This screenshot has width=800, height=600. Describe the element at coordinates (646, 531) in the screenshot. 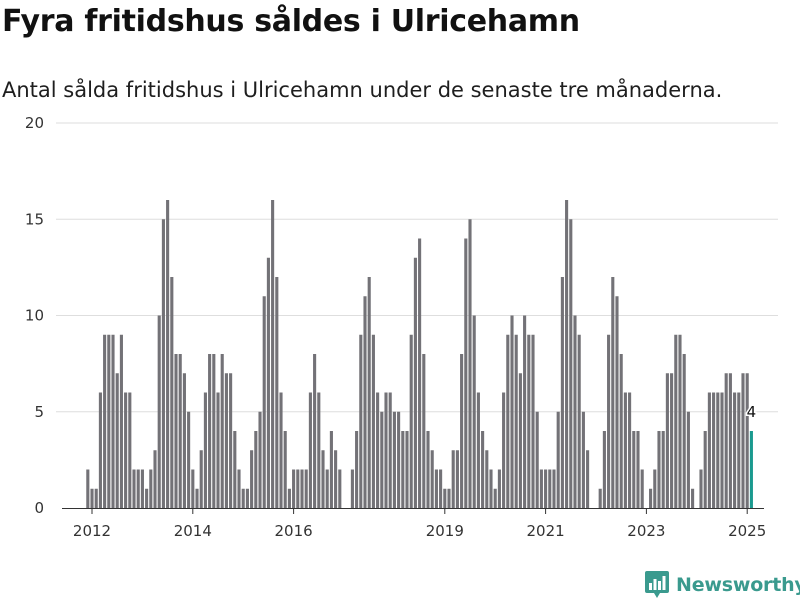

I see `x-tick-label: 2023` at that location.